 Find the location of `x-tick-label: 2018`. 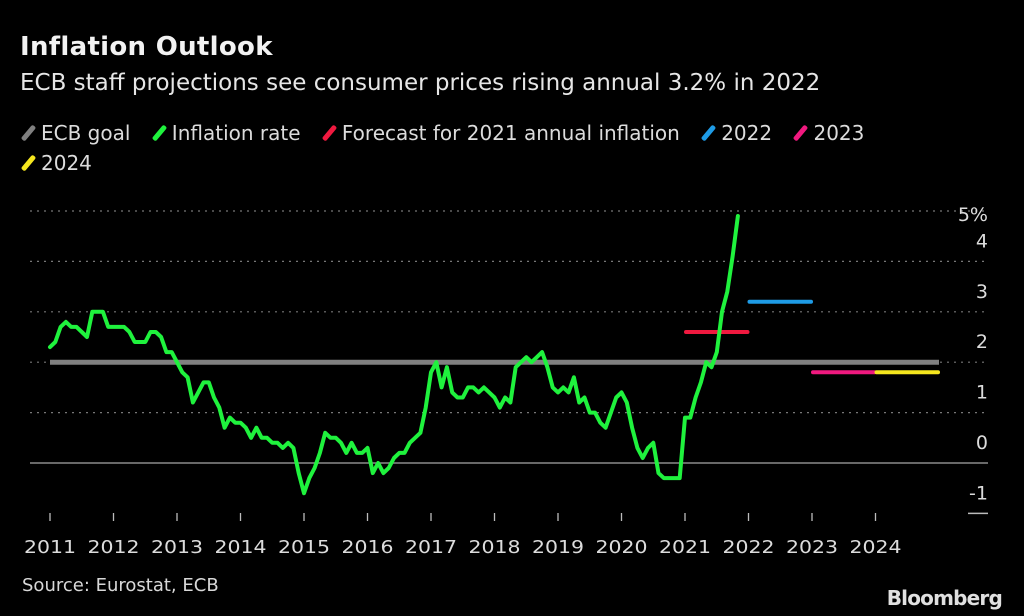

x-tick-label: 2018 is located at coordinates (495, 547).